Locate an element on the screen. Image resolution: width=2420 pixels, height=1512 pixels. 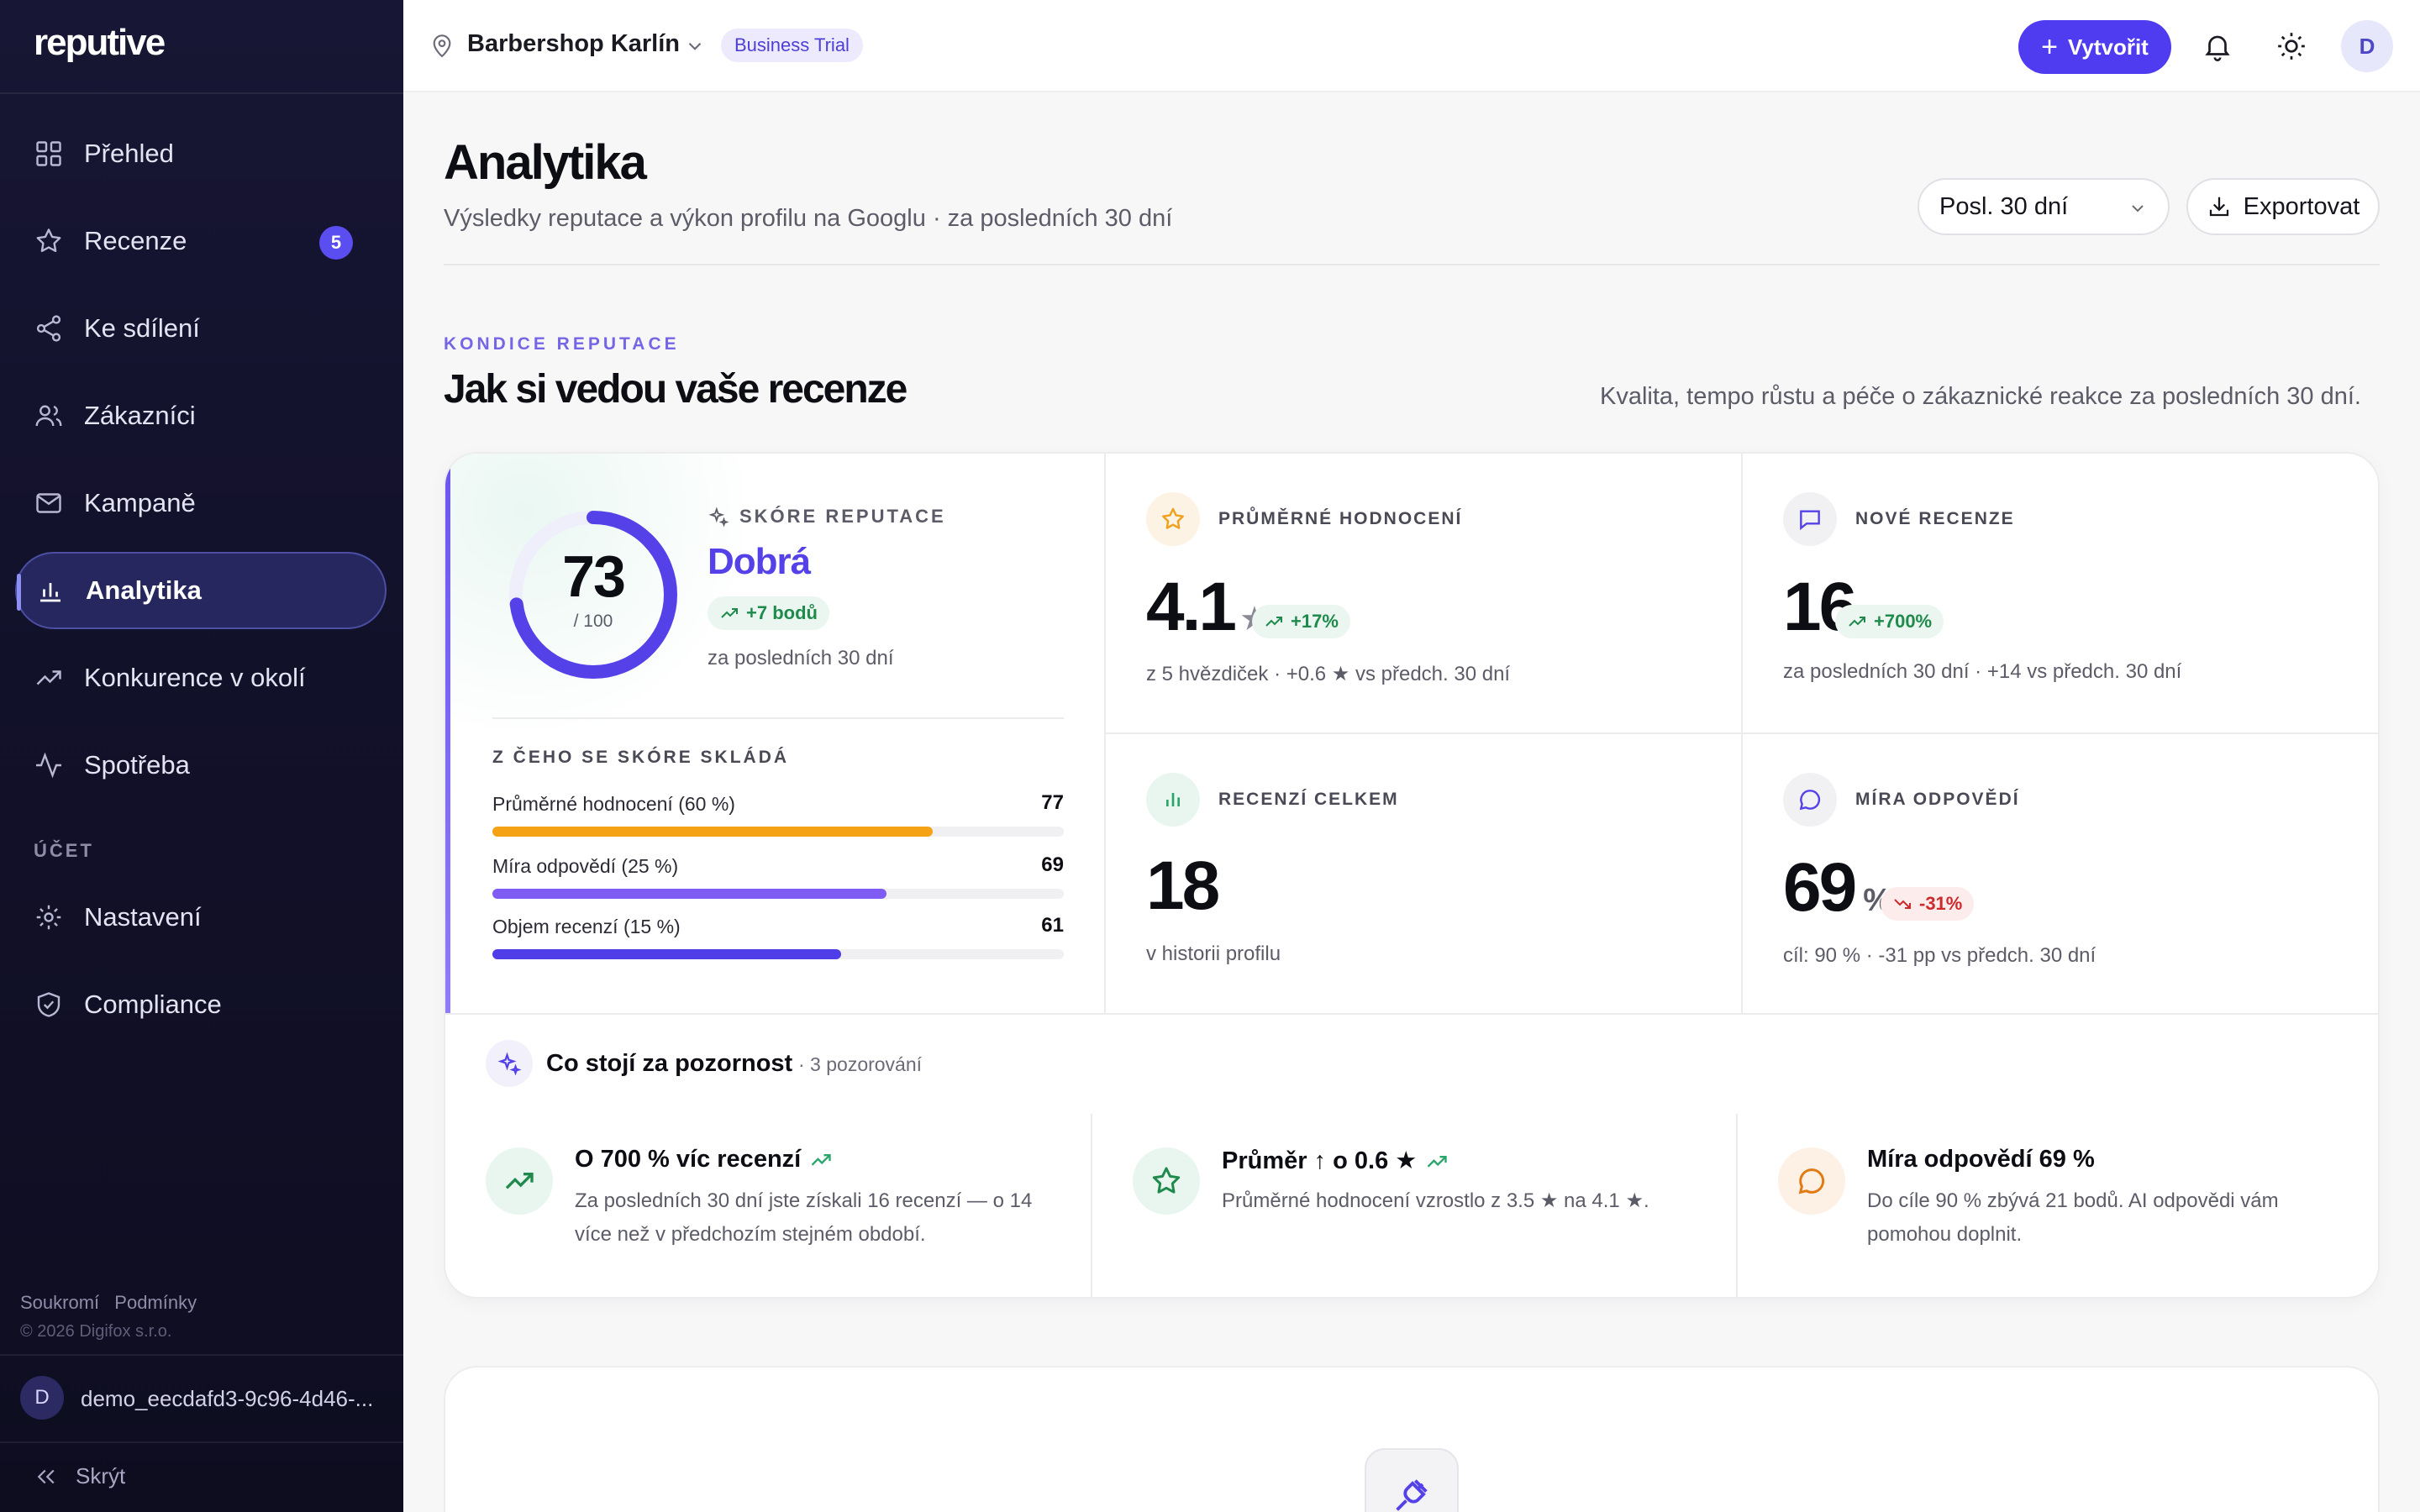
accent-bar is located at coordinates (448, 734).